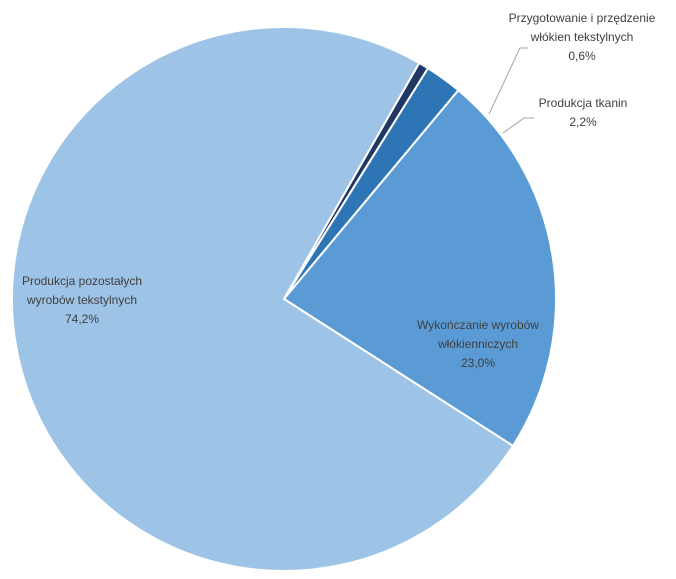  I want to click on slice-label-3: Wykończanie wyrobów włókienniczych 23,0%, so click(478, 344).